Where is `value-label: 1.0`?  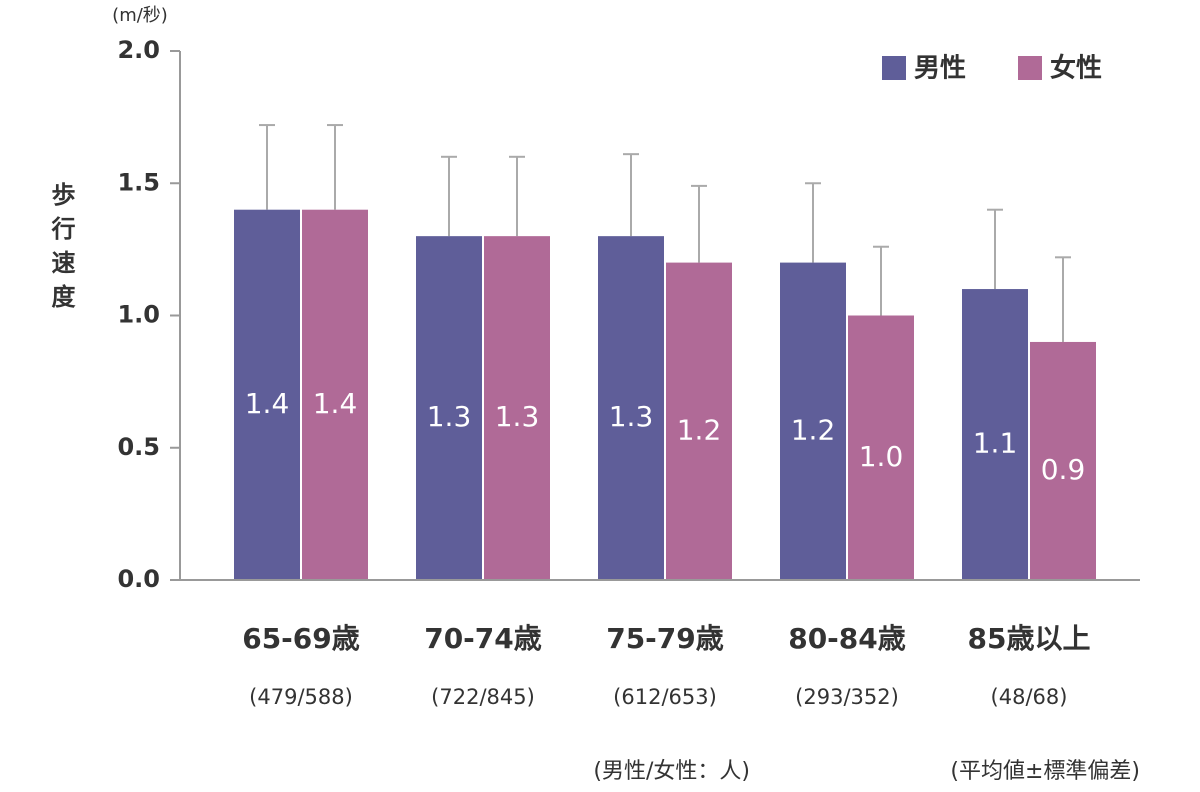
value-label: 1.0 is located at coordinates (881, 456).